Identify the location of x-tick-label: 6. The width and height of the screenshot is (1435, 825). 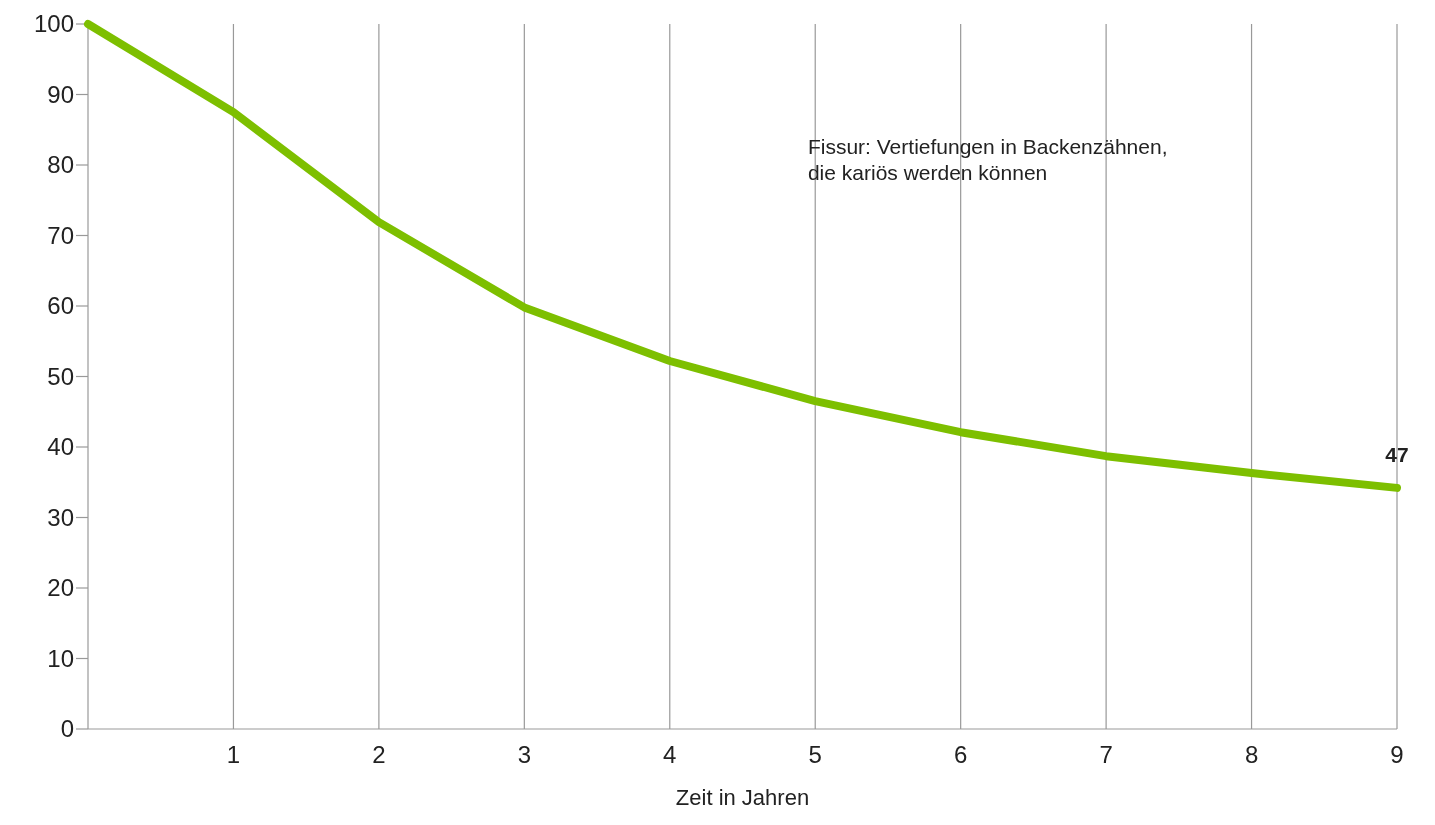
(960, 754).